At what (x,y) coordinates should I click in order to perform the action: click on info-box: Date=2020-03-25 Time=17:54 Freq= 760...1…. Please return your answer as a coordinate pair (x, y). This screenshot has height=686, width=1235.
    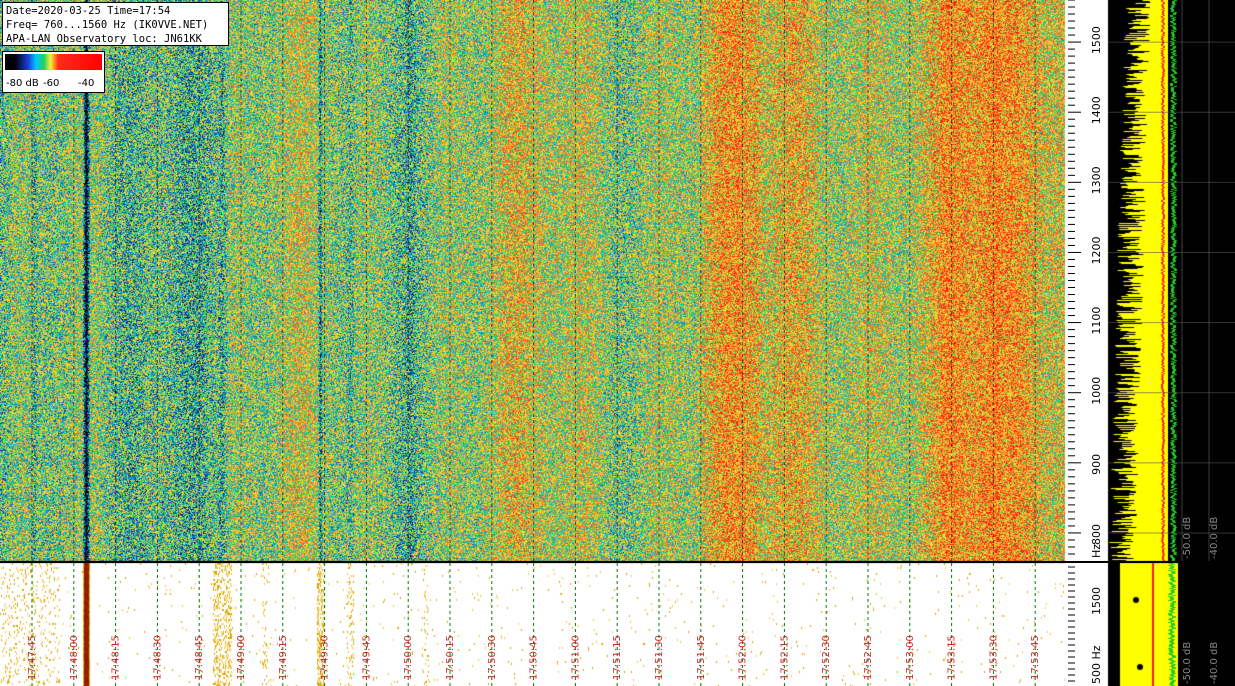
    Looking at the image, I should click on (115, 24).